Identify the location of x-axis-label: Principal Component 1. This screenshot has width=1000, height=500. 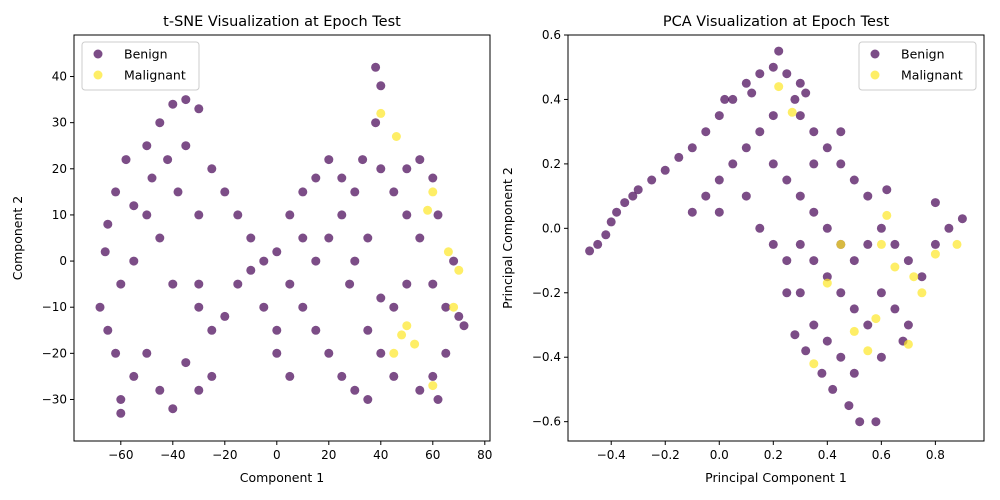
(776, 477).